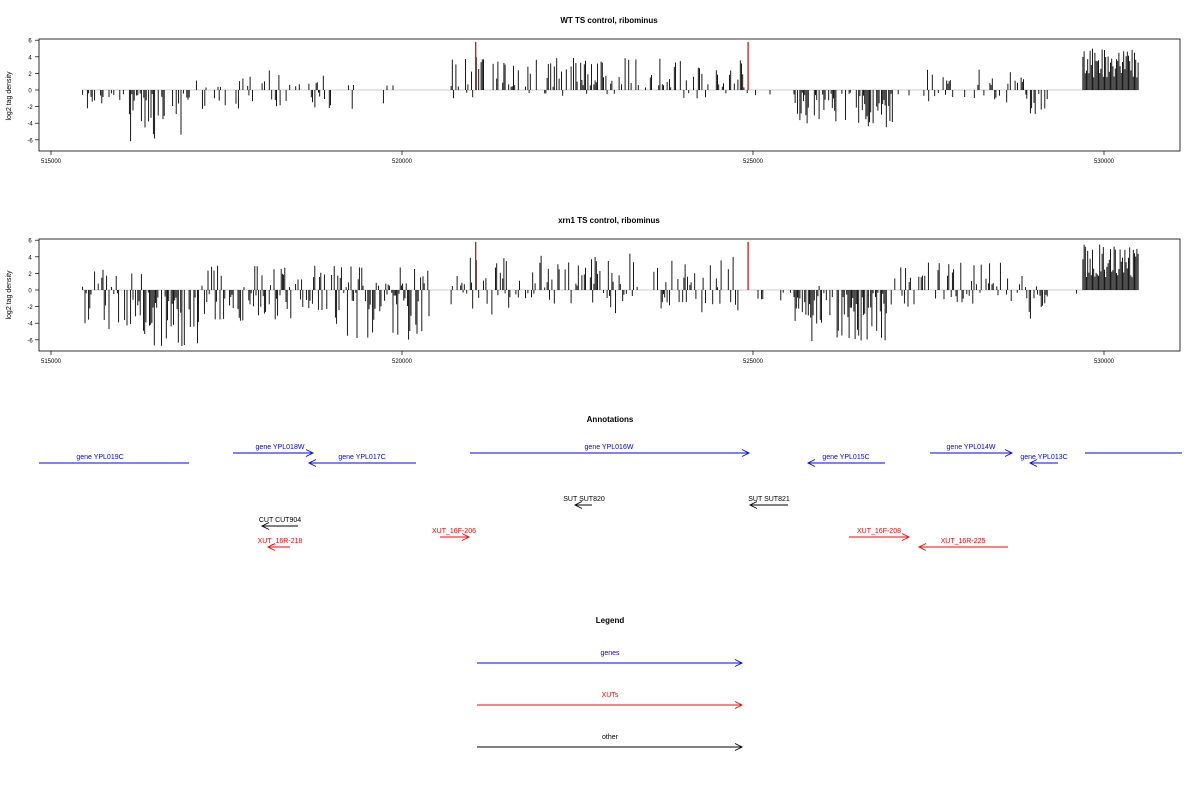 This screenshot has width=1200, height=800. I want to click on annotation-feature: gene YPL014W, so click(972, 450).